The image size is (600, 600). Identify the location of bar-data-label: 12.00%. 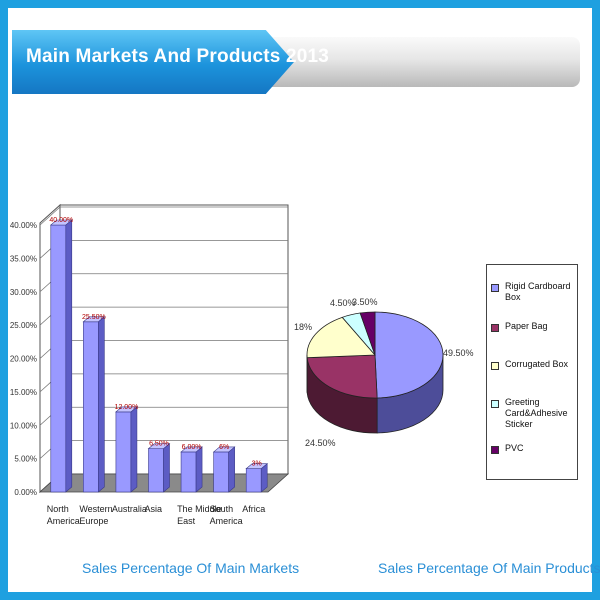
(127, 407).